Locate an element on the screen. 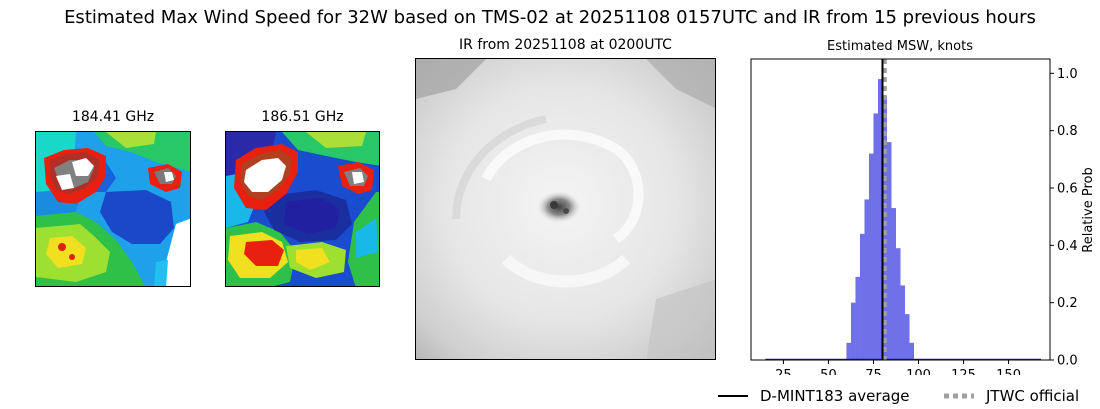  legend-average-label: D-MINT183 average is located at coordinates (835, 396).